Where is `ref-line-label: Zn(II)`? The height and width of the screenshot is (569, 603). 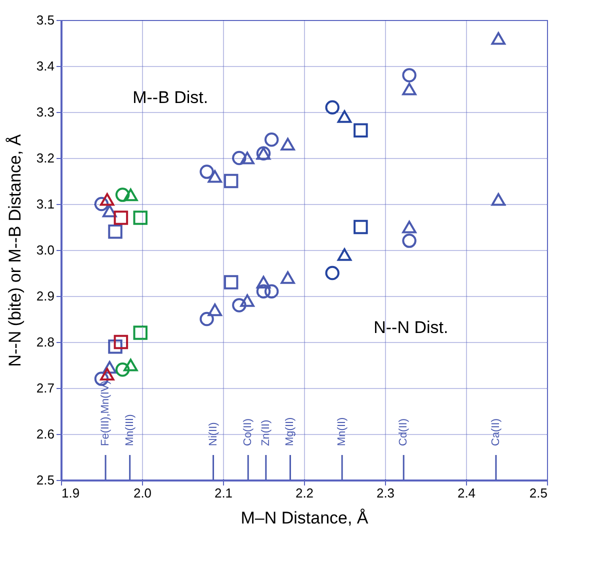 ref-line-label: Zn(II) is located at coordinates (266, 433).